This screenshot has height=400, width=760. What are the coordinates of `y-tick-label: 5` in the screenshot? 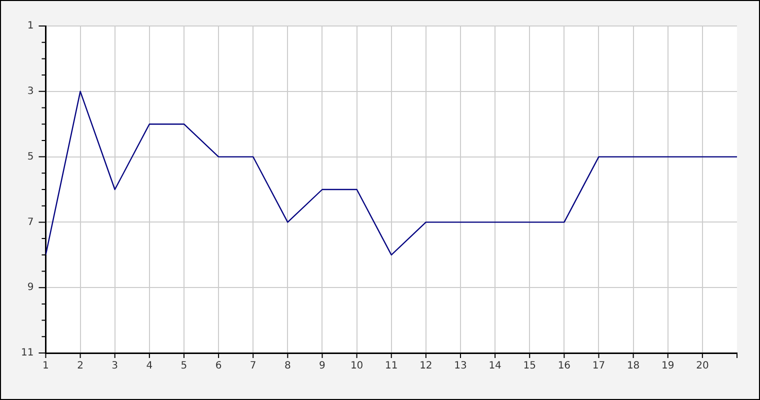 It's located at (30, 156).